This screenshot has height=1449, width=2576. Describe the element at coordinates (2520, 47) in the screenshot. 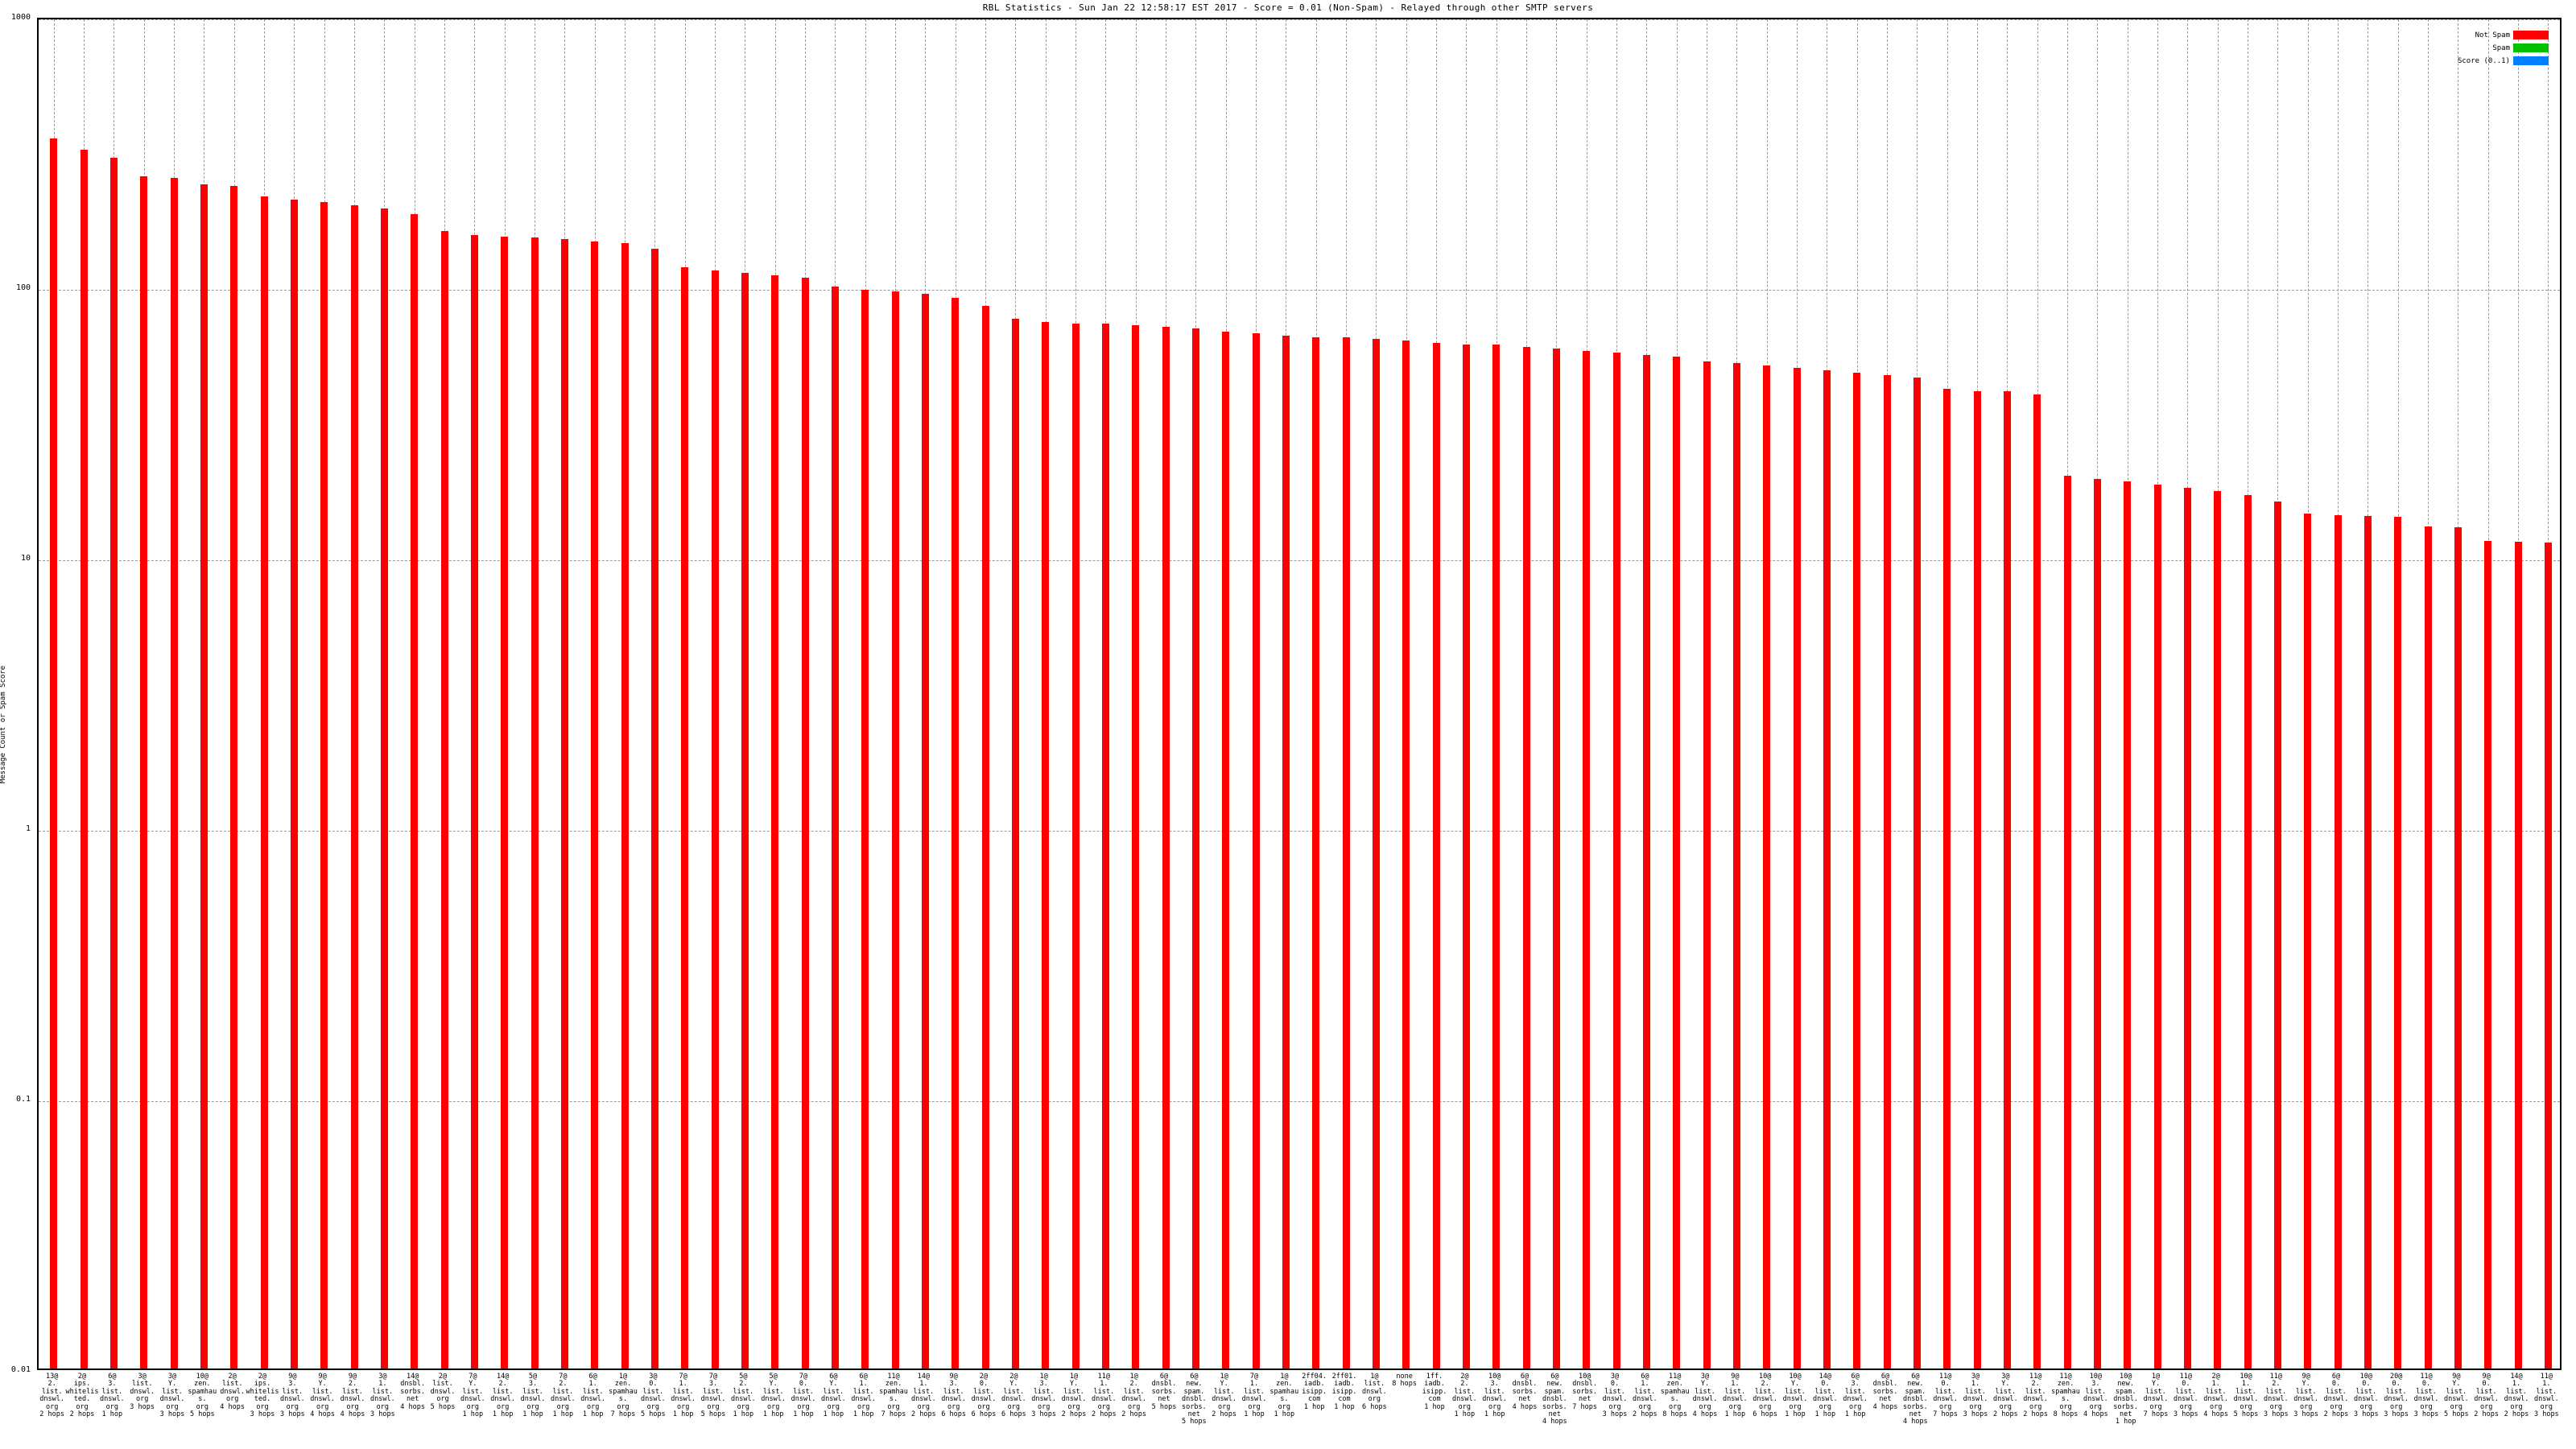

I see `legend-item: Spam` at that location.